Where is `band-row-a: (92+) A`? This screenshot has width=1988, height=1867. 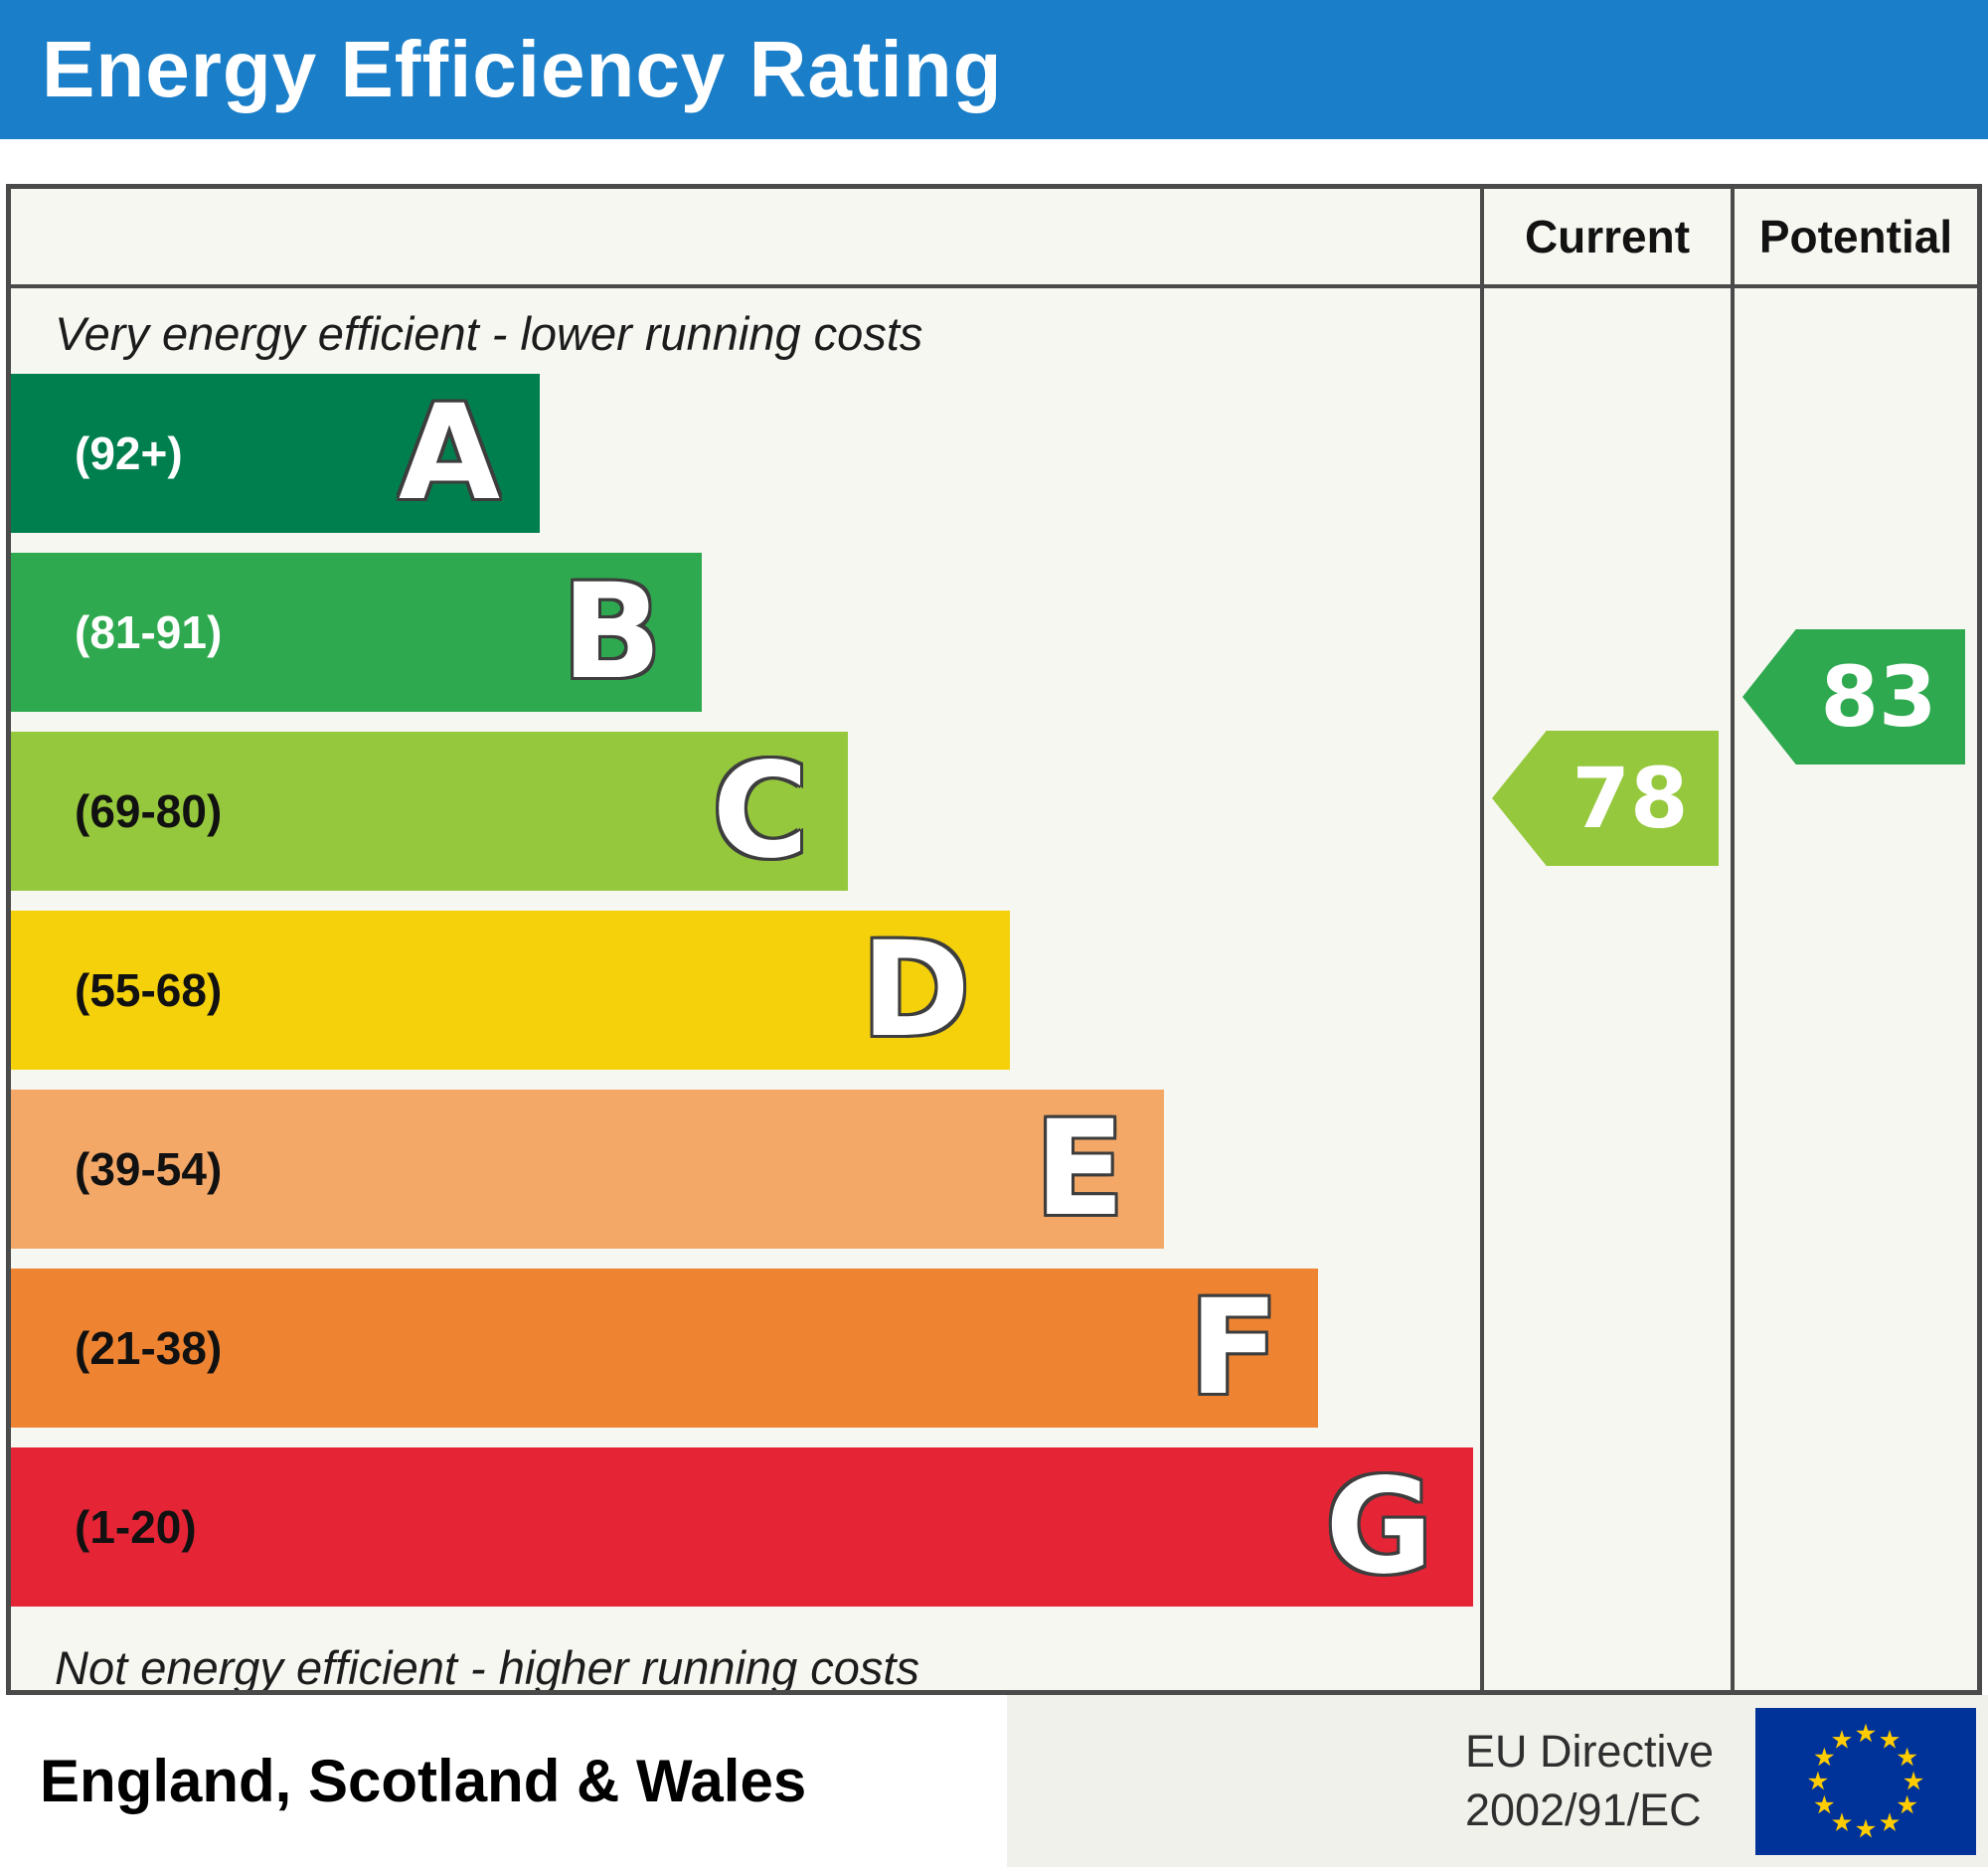
band-row-a: (92+) A is located at coordinates (745, 453).